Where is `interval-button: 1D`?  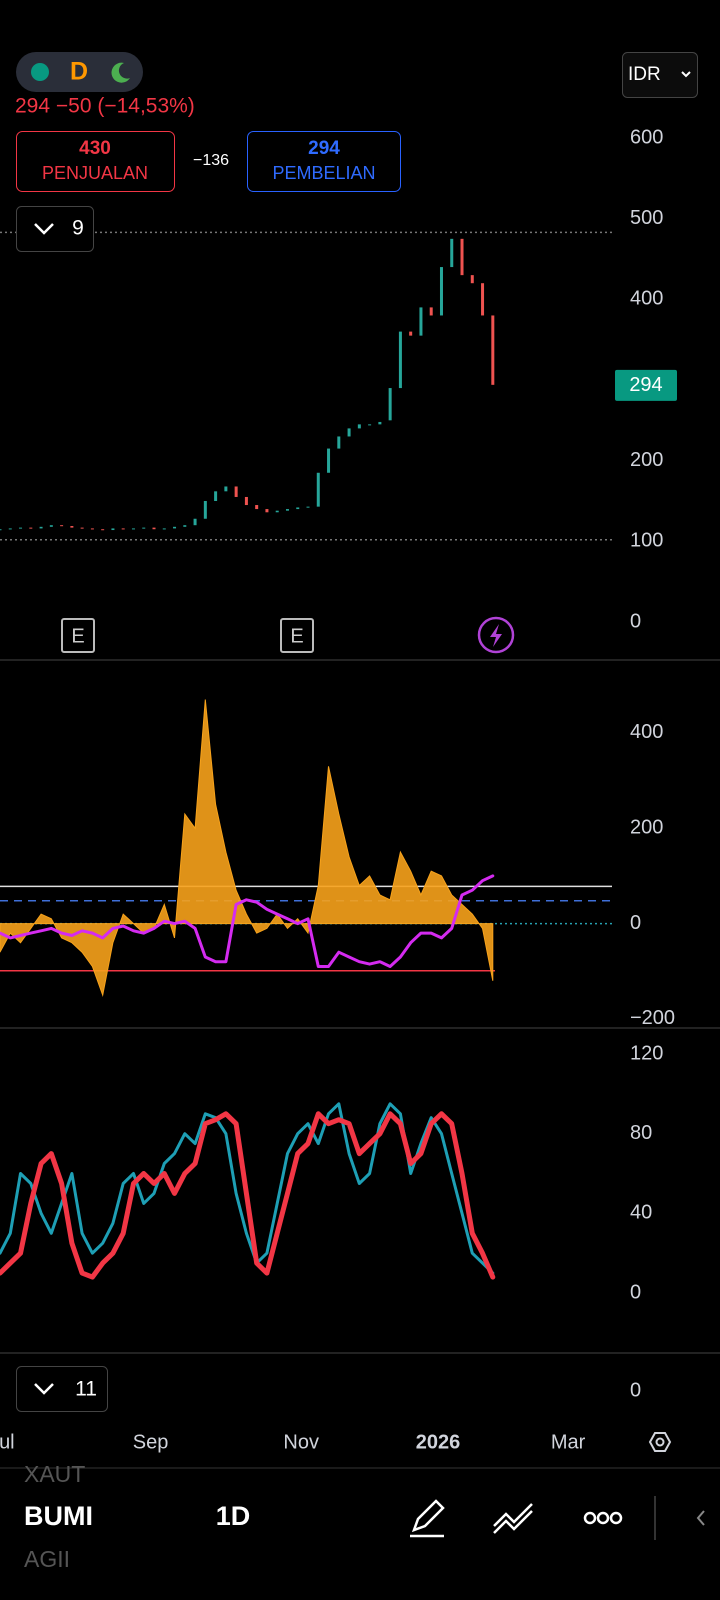 interval-button: 1D is located at coordinates (233, 1516).